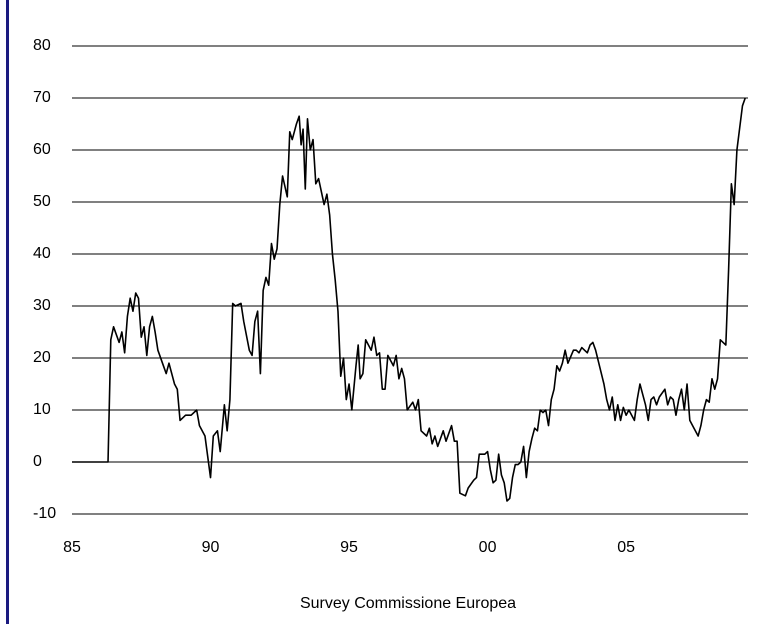 The image size is (765, 624). What do you see at coordinates (37, 461) in the screenshot?
I see `y-tick-label: 0` at bounding box center [37, 461].